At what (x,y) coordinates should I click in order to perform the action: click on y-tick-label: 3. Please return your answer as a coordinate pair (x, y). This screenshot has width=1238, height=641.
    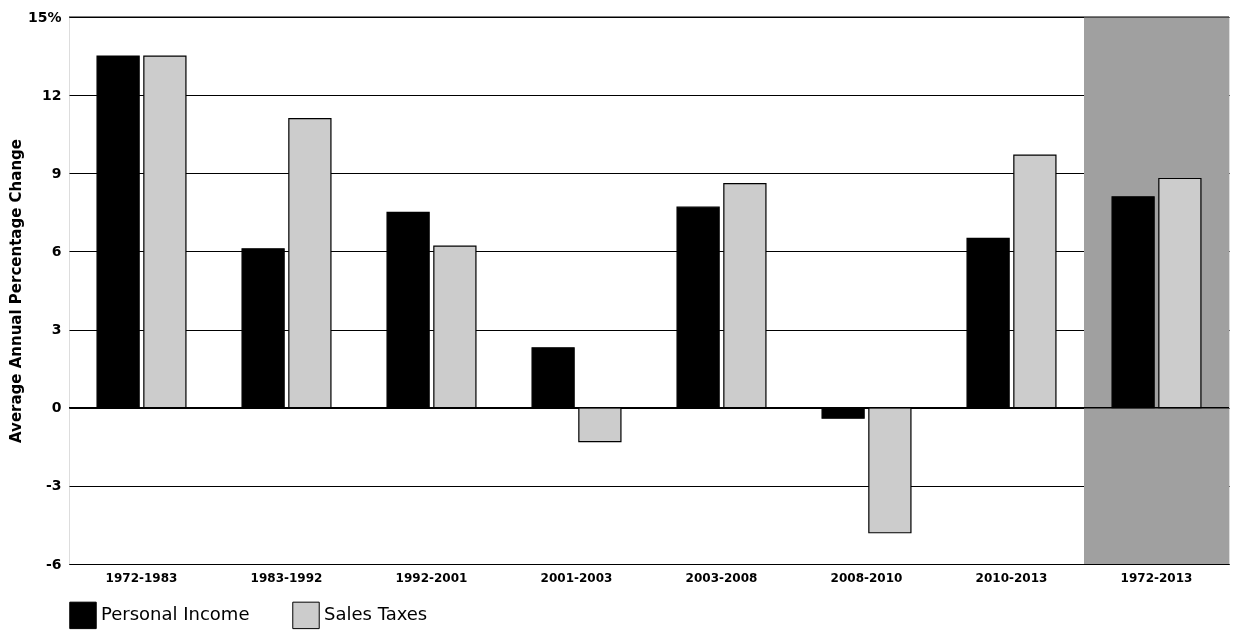
    Looking at the image, I should click on (56, 329).